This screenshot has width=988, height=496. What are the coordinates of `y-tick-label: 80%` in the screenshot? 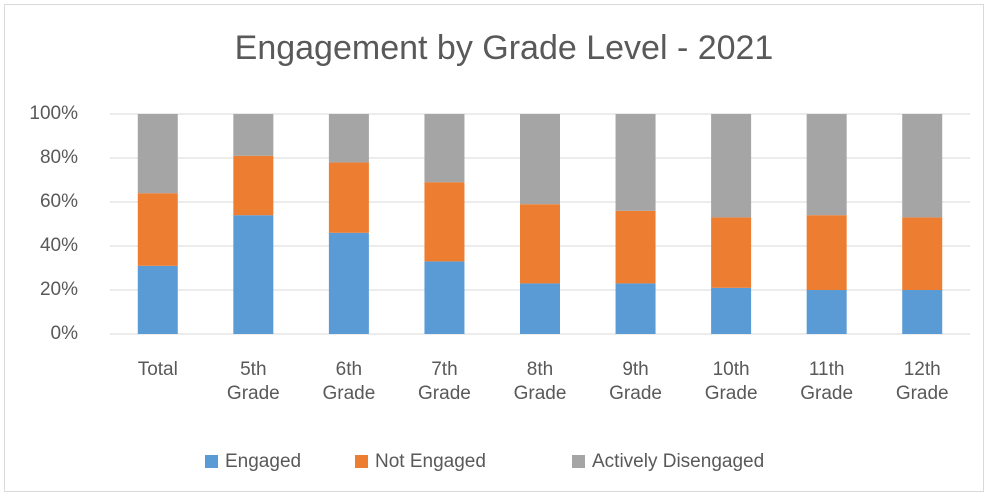 It's located at (59, 157).